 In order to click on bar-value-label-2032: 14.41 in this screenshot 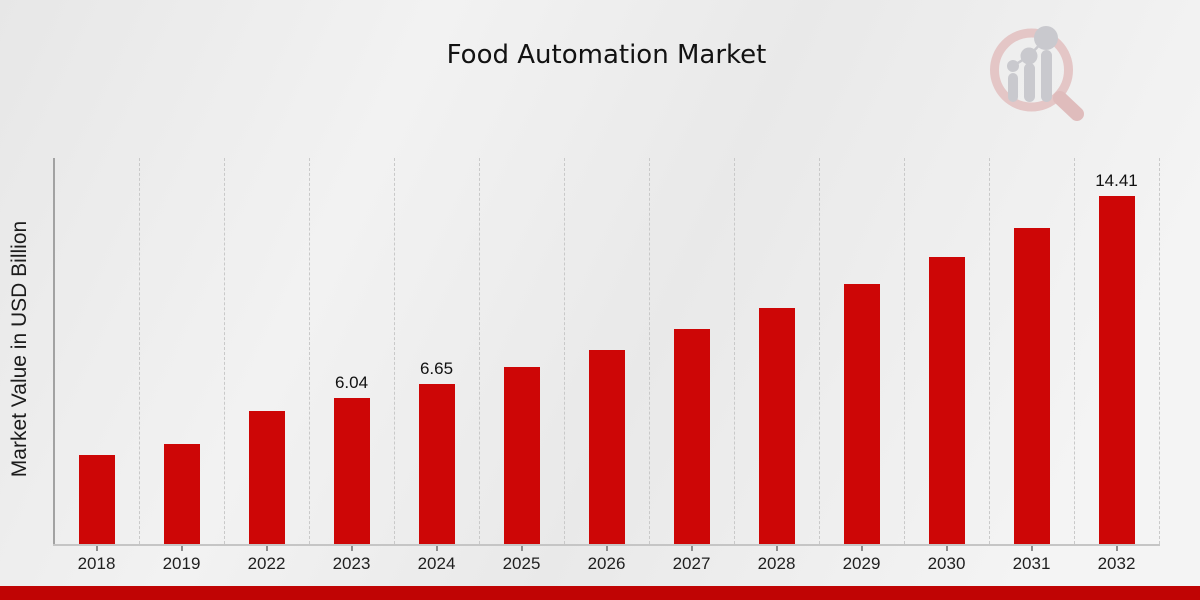, I will do `click(1116, 181)`.